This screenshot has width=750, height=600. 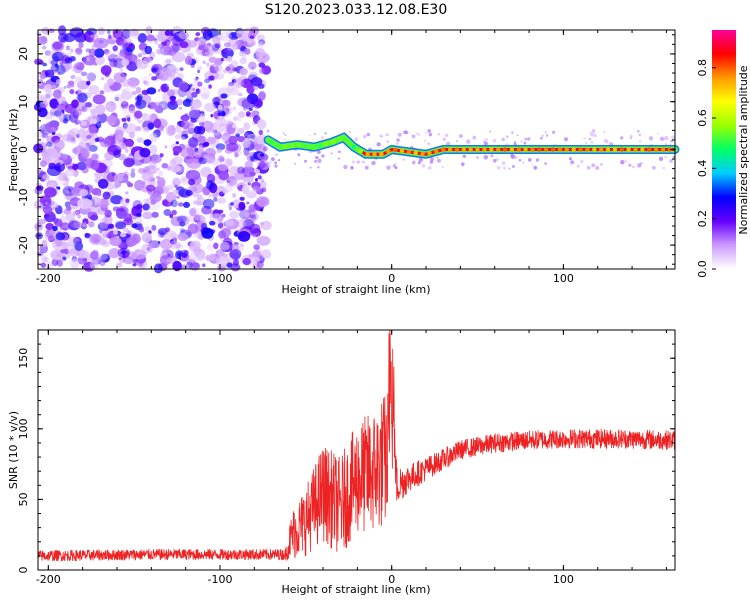 I want to click on x-tick-label: -200, so click(x=48, y=278).